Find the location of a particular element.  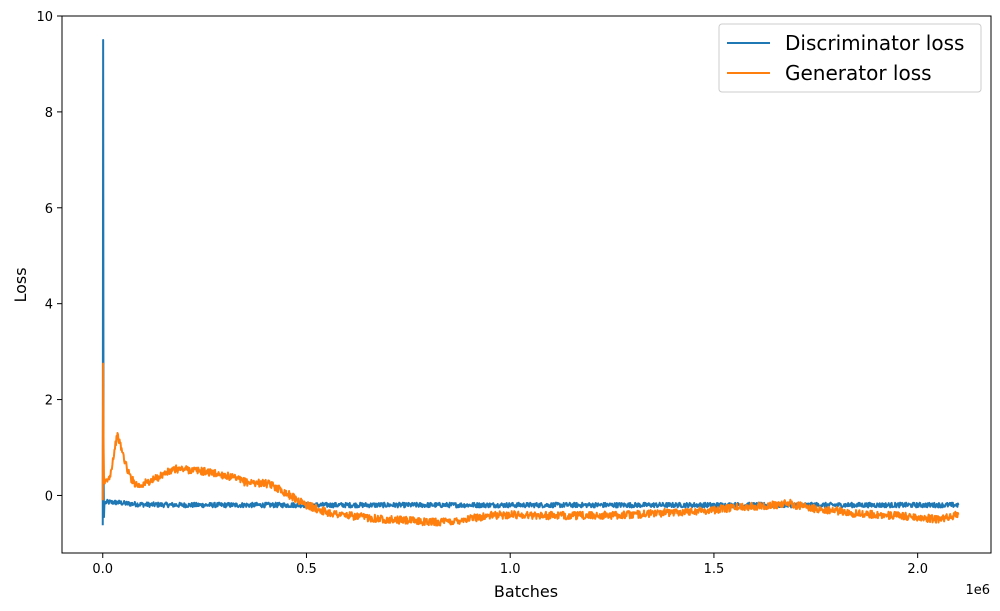

x-offset-label: 1e6 is located at coordinates (977, 590).